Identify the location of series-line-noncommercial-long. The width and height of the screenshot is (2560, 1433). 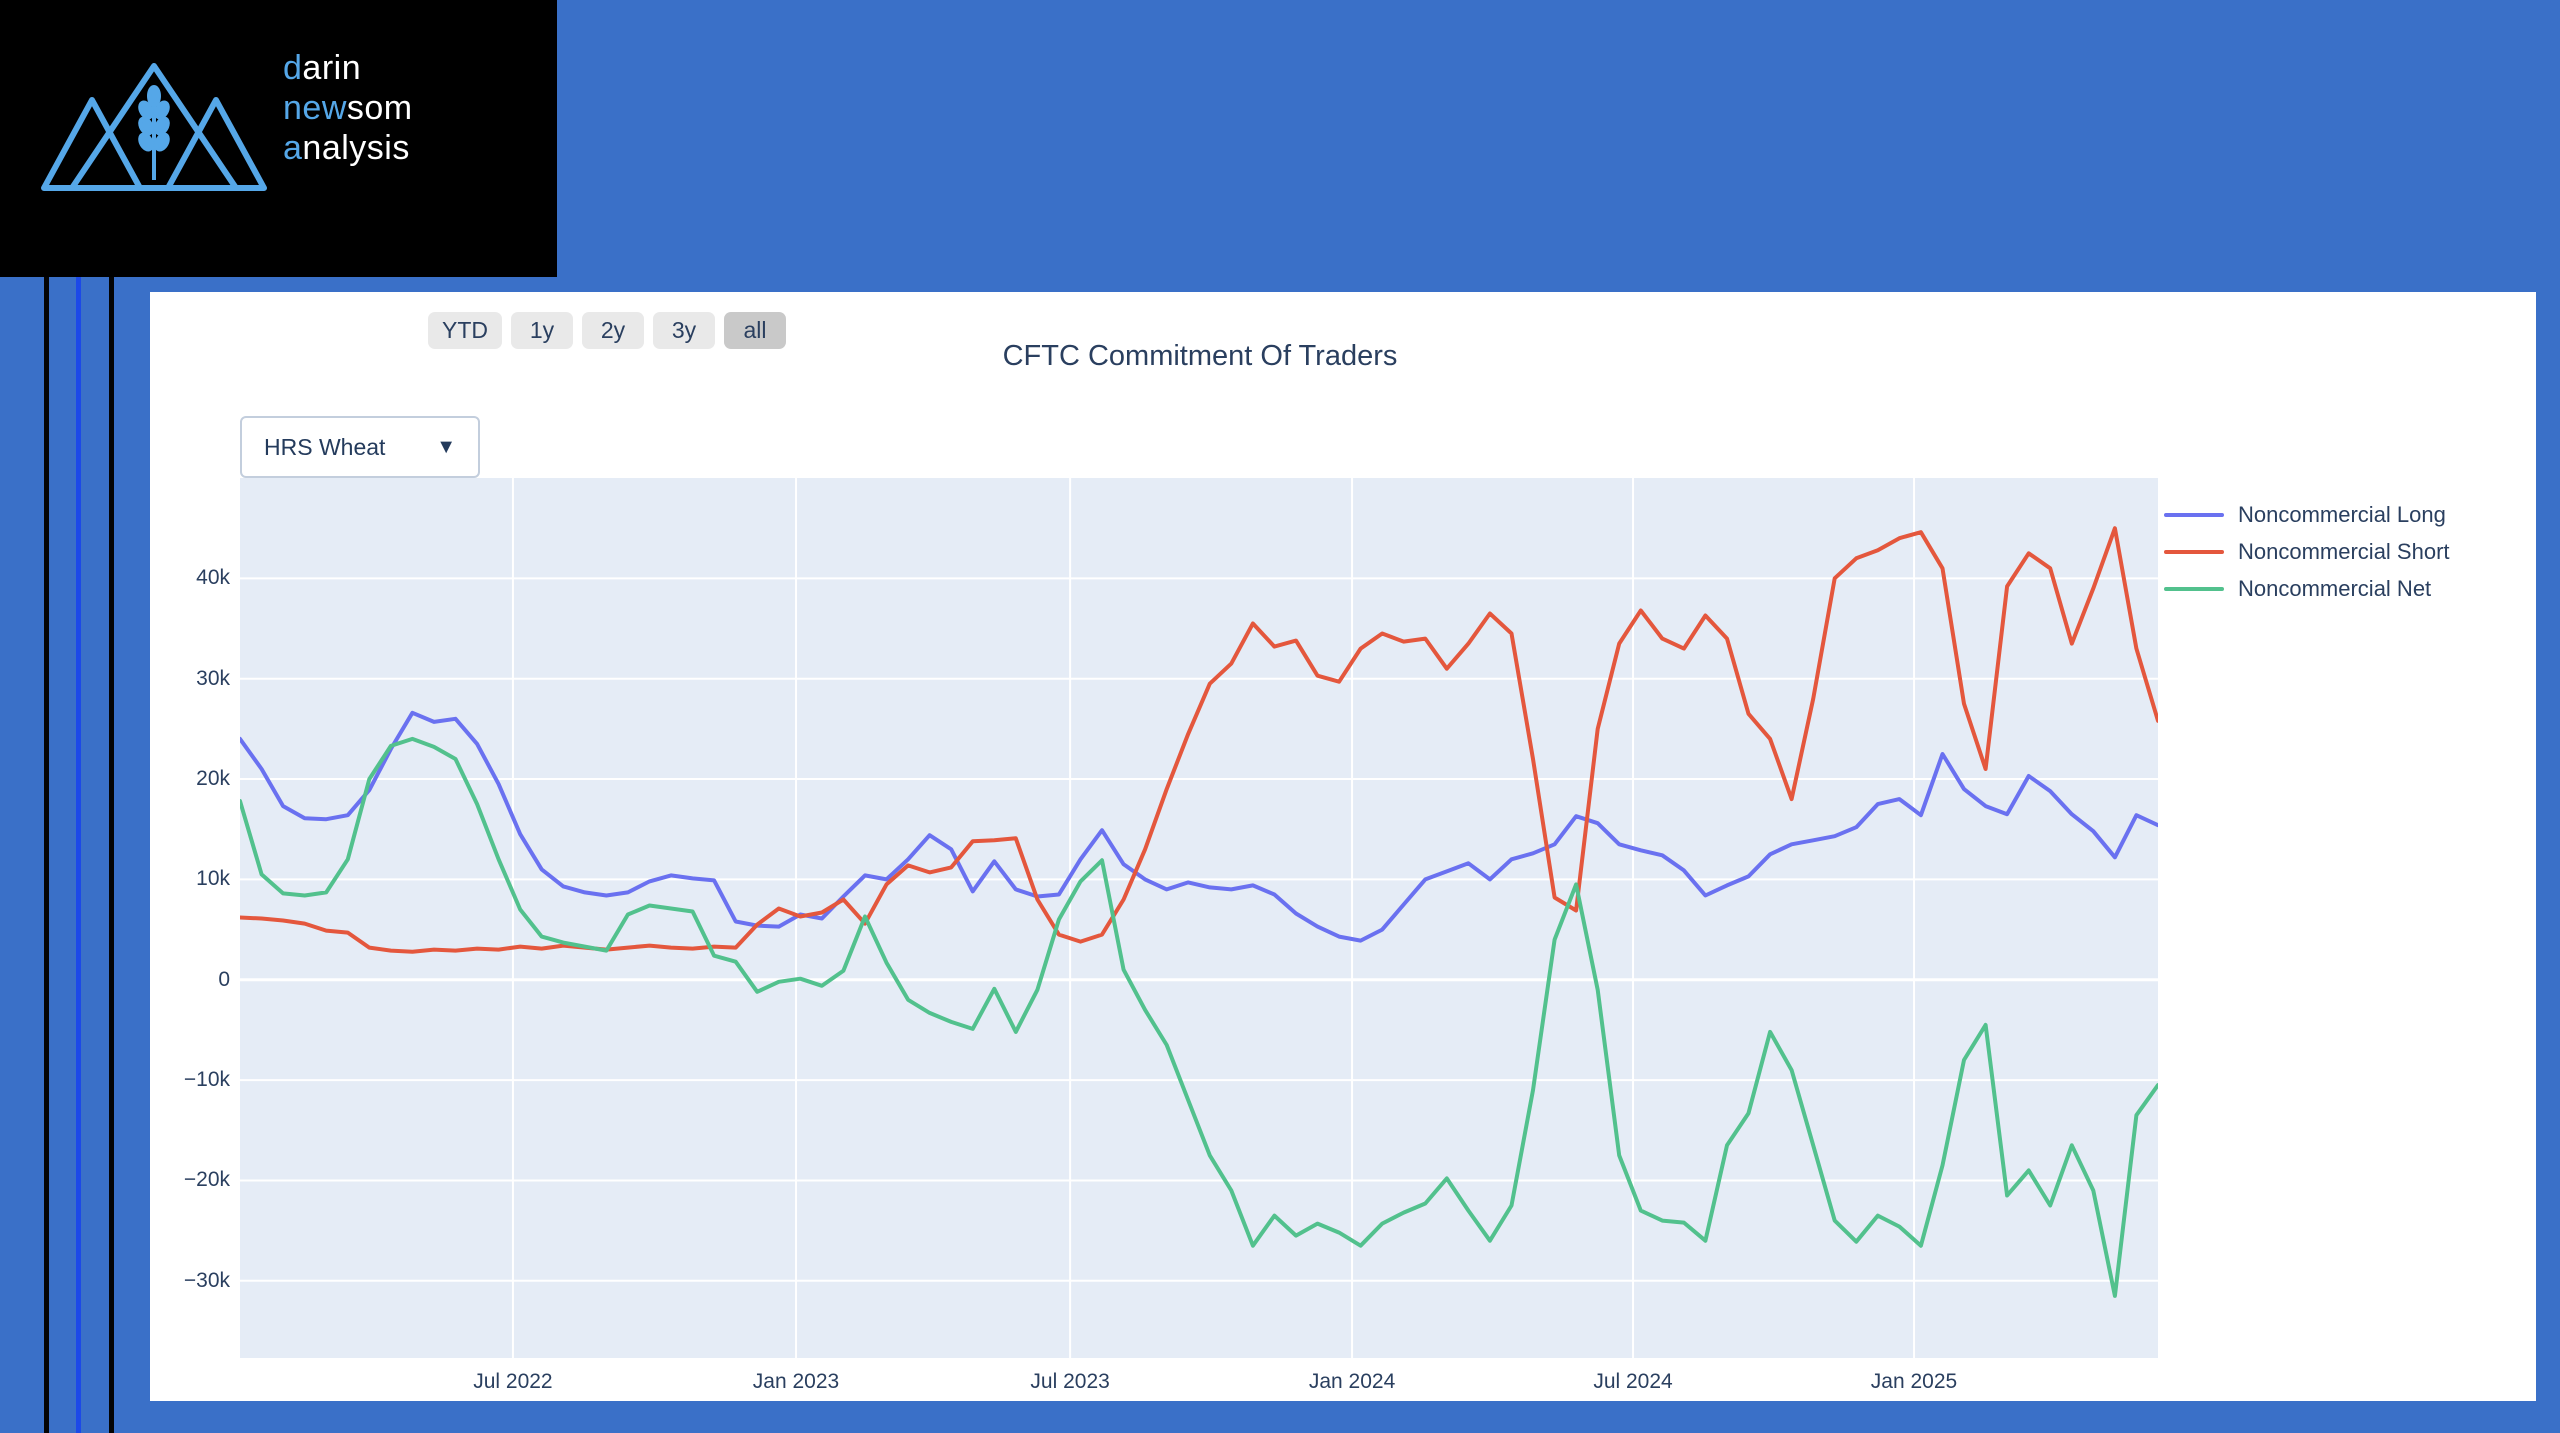
(1199, 826).